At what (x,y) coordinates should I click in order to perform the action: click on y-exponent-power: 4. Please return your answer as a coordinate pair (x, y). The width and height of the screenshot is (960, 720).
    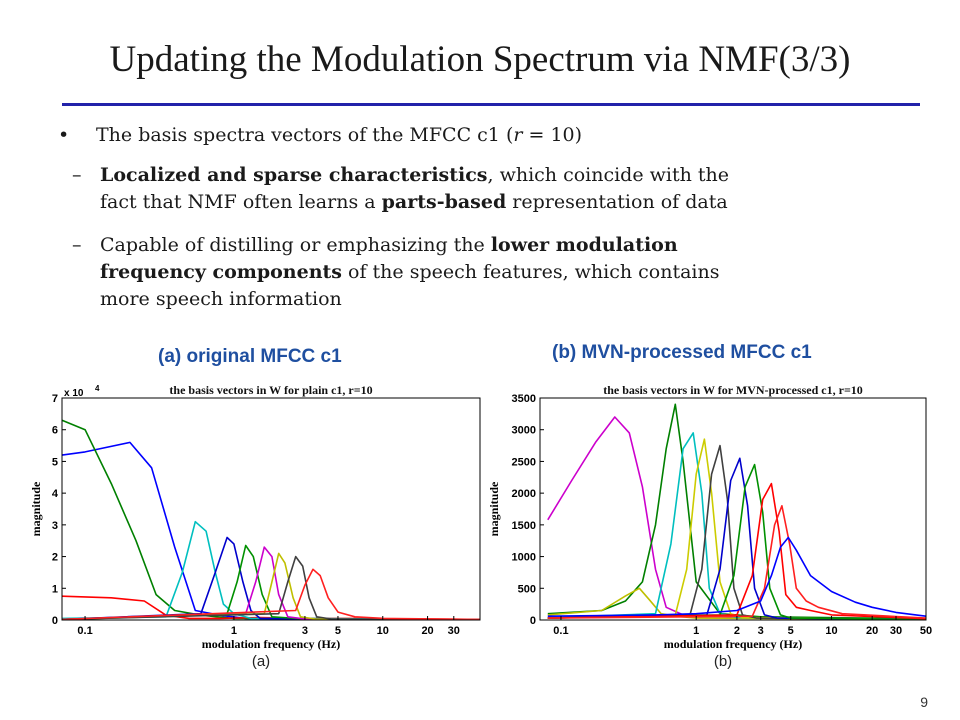
    Looking at the image, I should click on (97, 388).